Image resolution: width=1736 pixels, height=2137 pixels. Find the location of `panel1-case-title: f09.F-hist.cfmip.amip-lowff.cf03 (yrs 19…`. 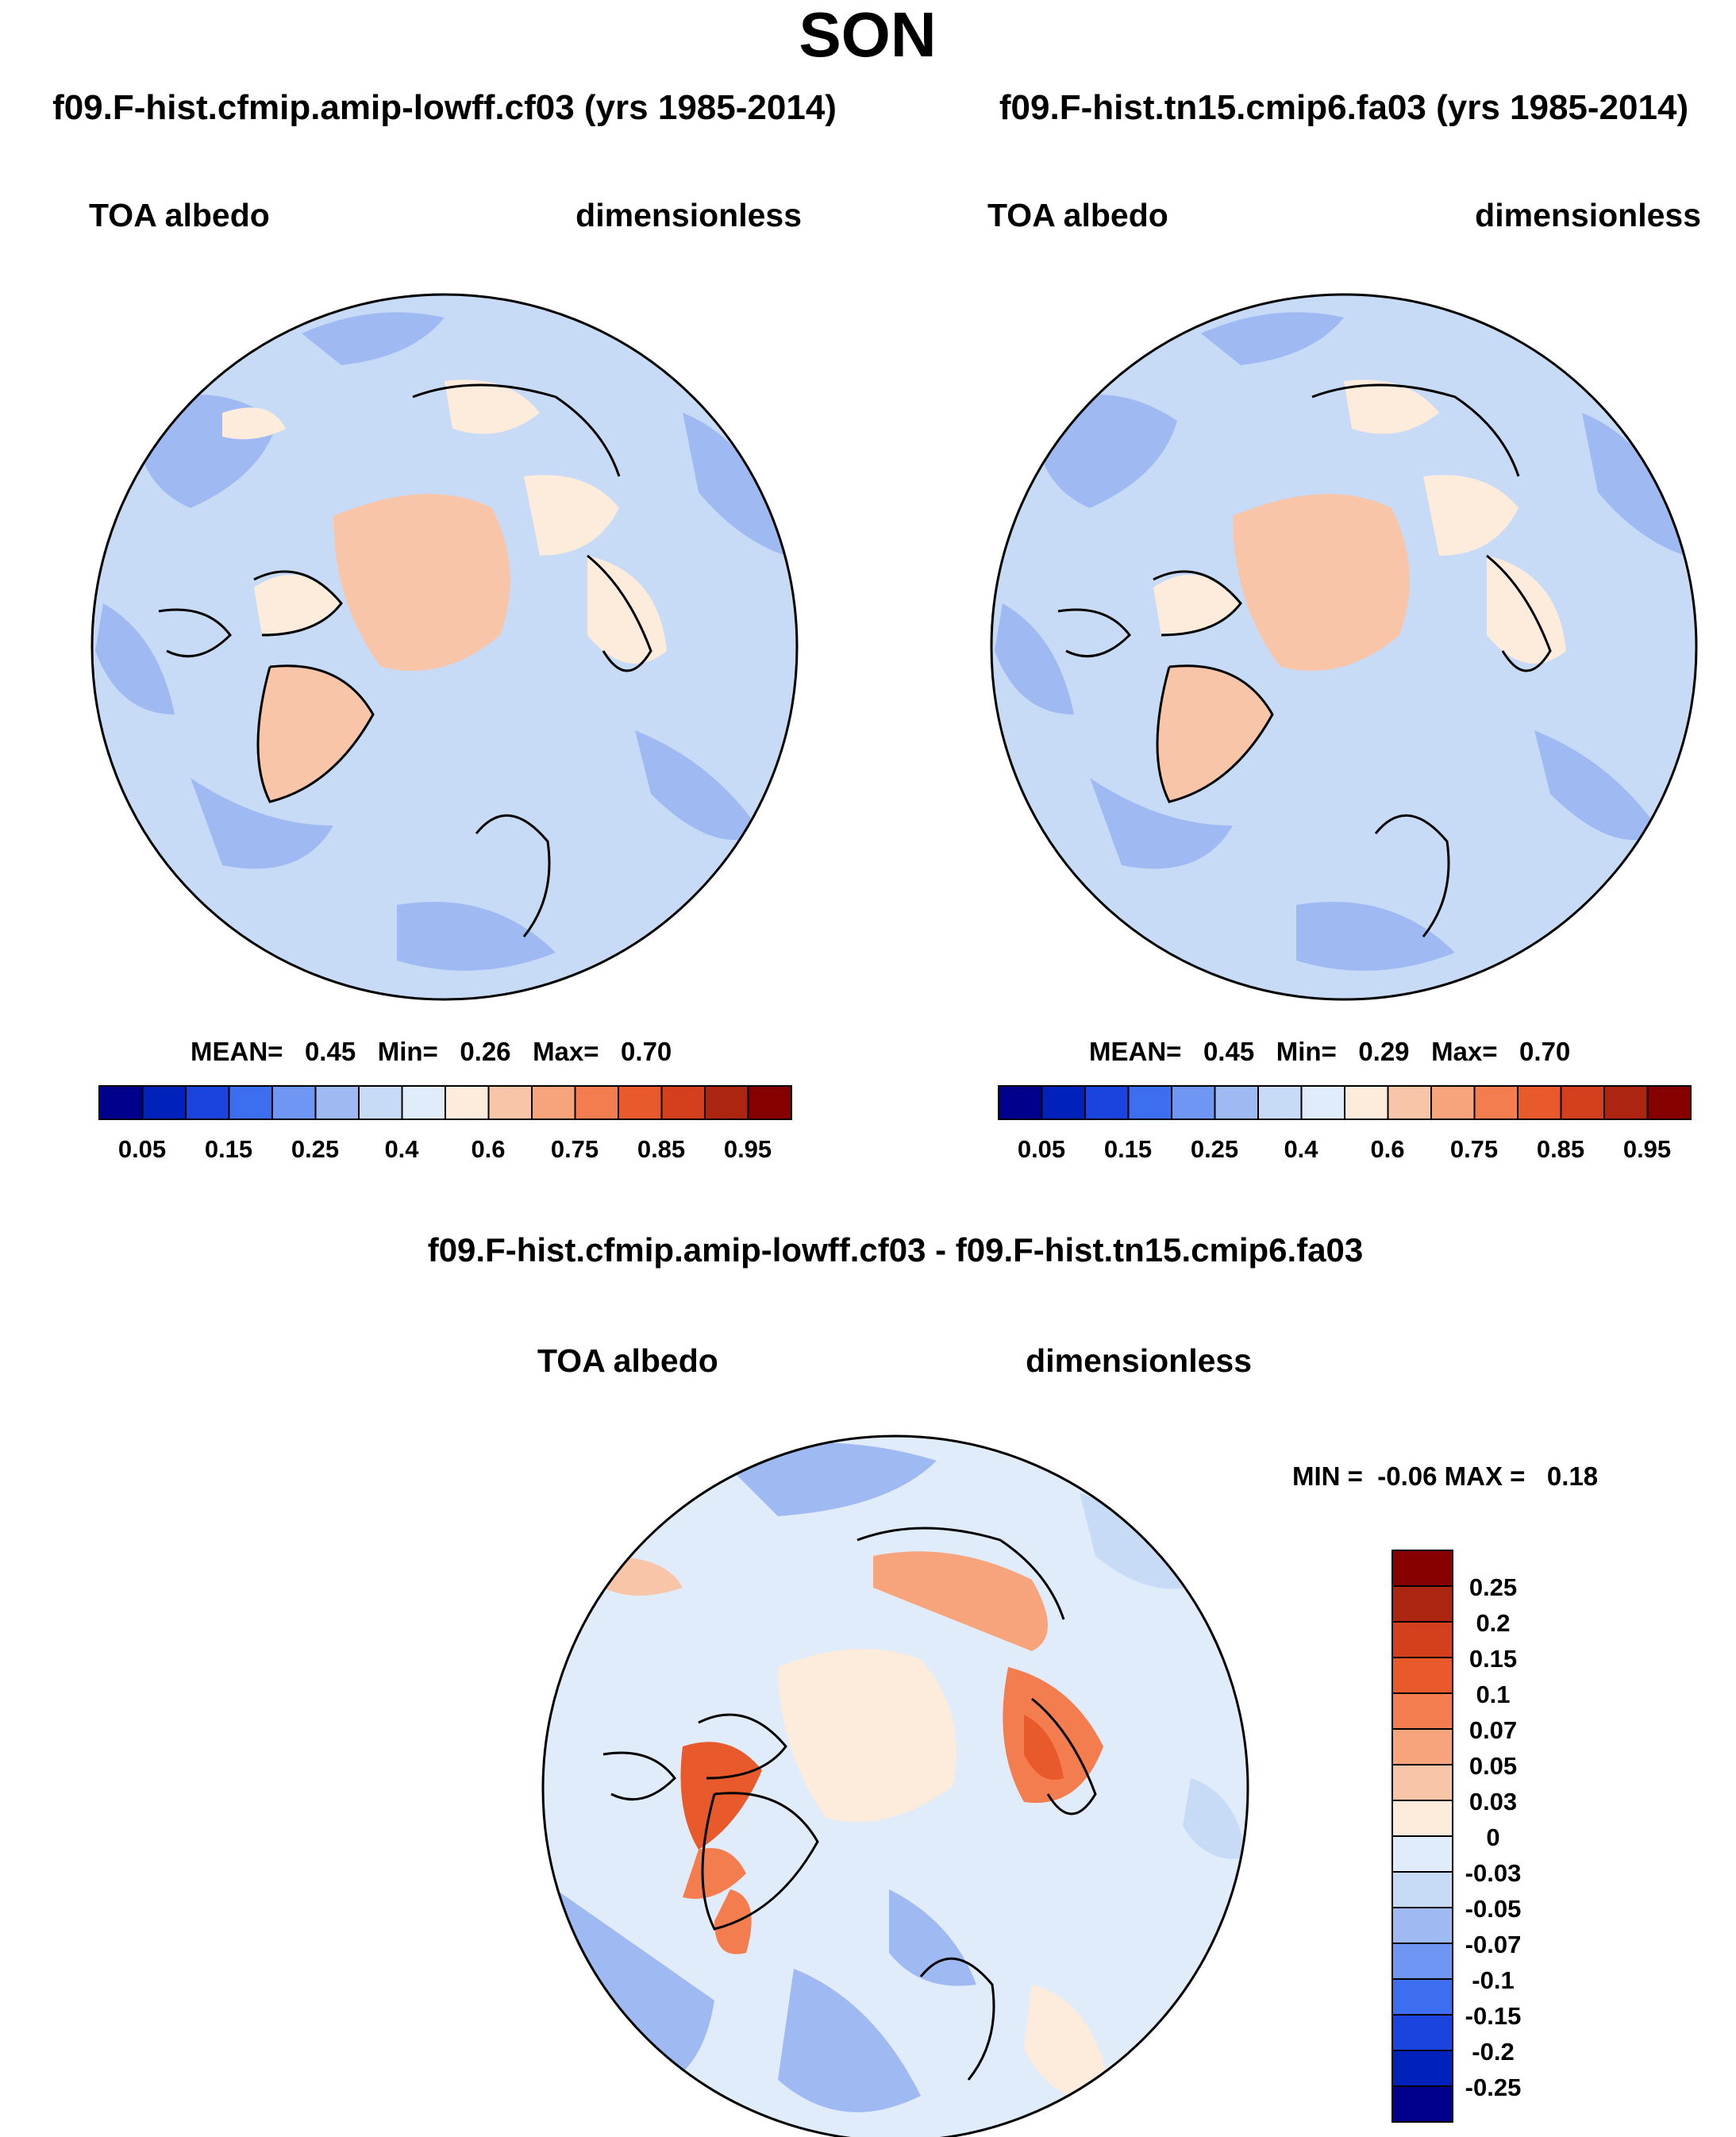

panel1-case-title: f09.F-hist.cfmip.amip-lowff.cf03 (yrs 19… is located at coordinates (444, 107).